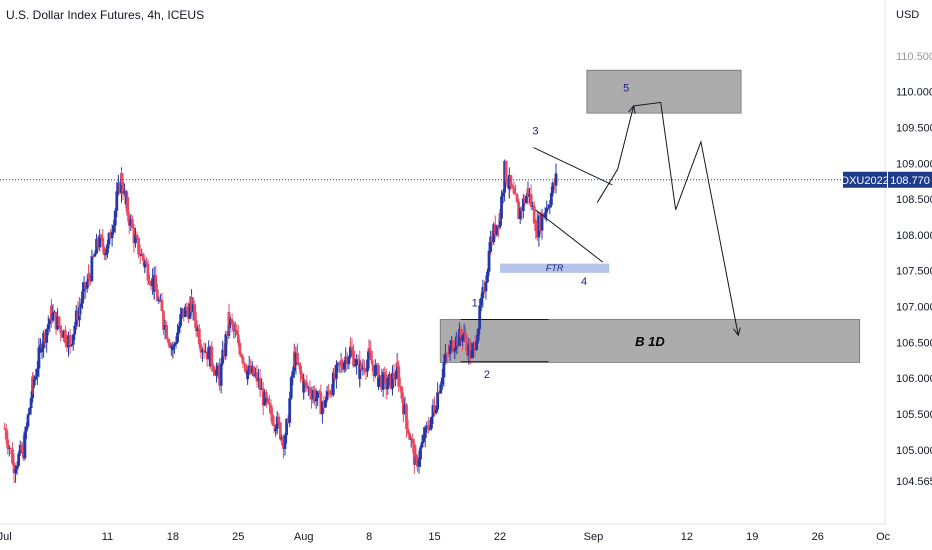 The width and height of the screenshot is (932, 550). What do you see at coordinates (865, 179) in the screenshot?
I see `symbol-tag` at bounding box center [865, 179].